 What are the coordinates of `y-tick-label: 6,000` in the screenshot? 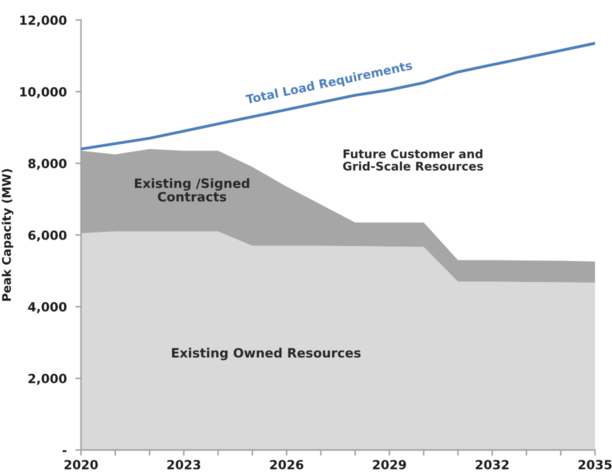 It's located at (47, 236).